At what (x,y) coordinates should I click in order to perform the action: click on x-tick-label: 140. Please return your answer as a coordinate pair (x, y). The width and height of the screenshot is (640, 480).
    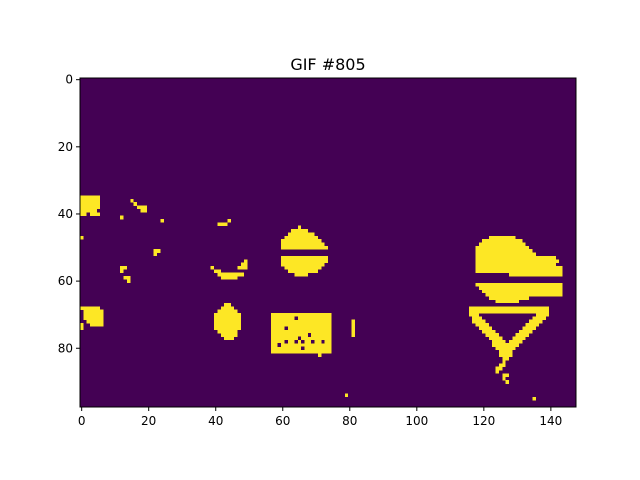
    Looking at the image, I should click on (550, 421).